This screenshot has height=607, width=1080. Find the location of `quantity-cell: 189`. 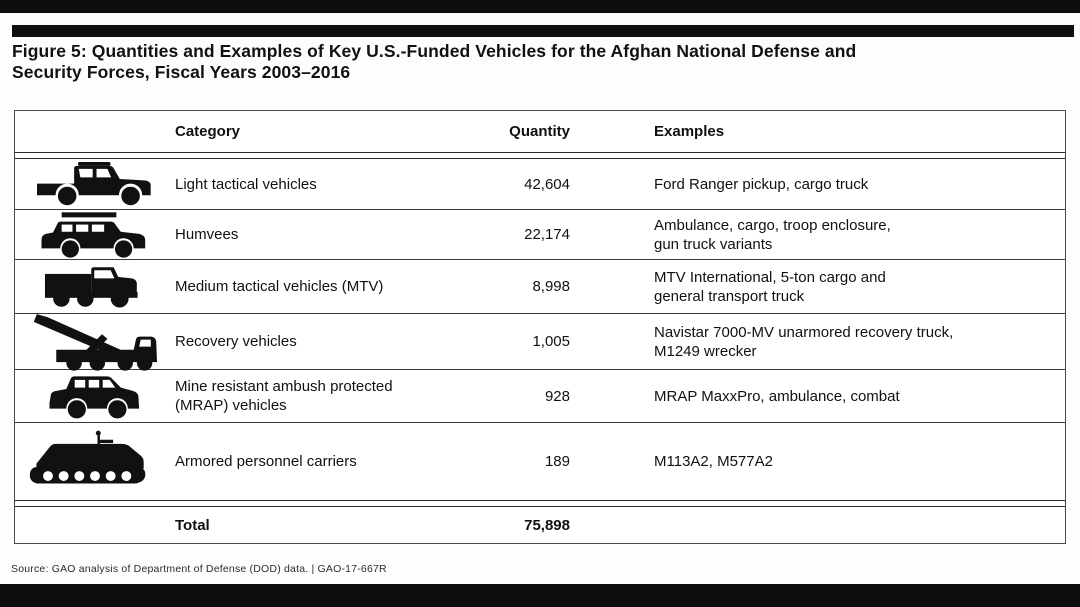

quantity-cell: 189 is located at coordinates (557, 461).